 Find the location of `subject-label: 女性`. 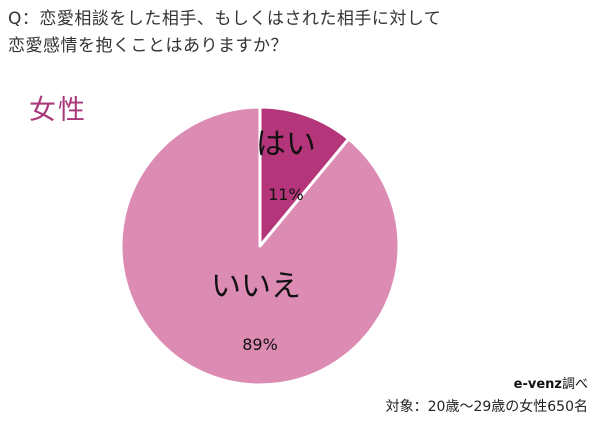

subject-label: 女性 is located at coordinates (58, 110).